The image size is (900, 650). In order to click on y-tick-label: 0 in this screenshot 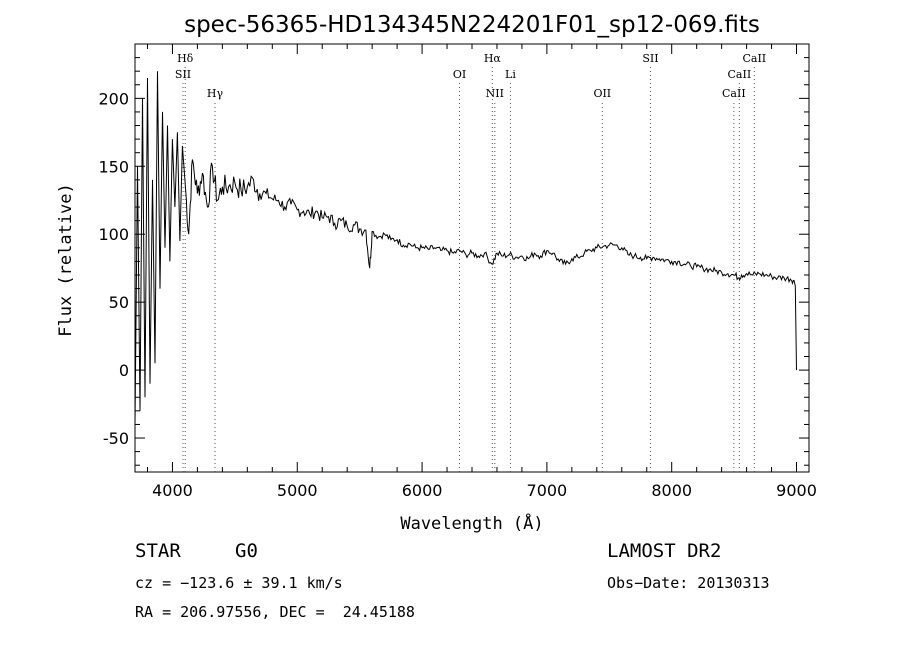, I will do `click(124, 370)`.